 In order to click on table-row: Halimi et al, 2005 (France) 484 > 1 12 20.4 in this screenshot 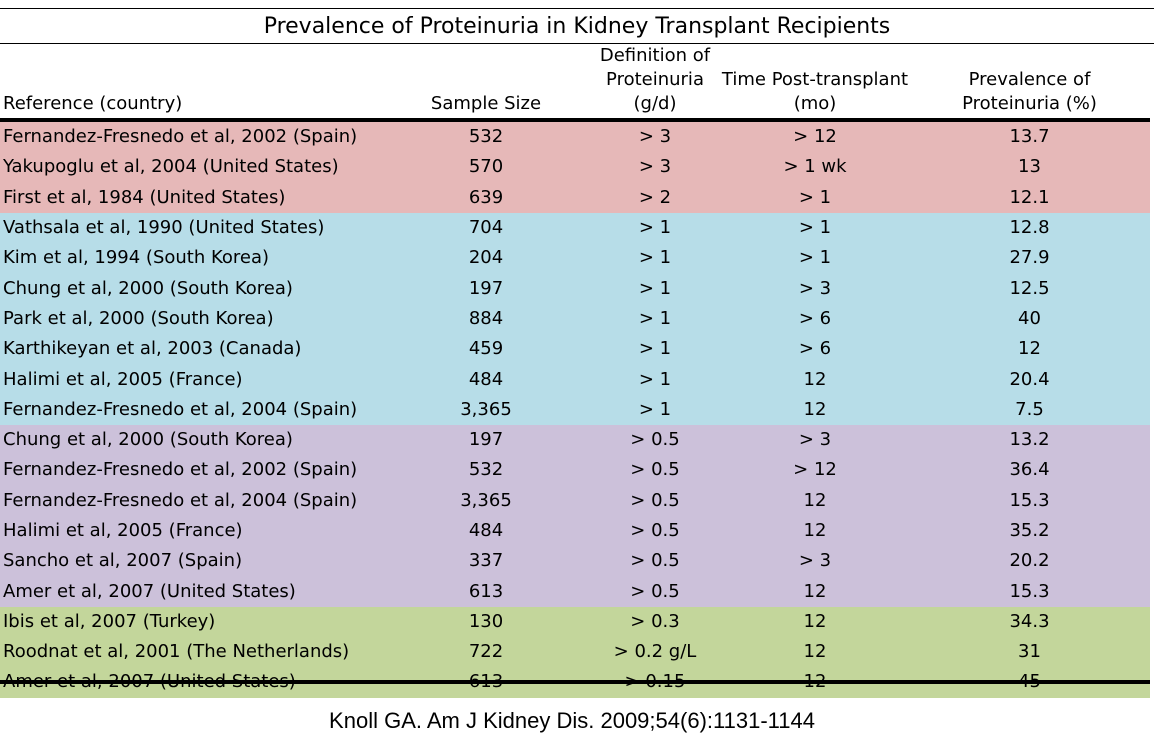, I will do `click(575, 379)`.